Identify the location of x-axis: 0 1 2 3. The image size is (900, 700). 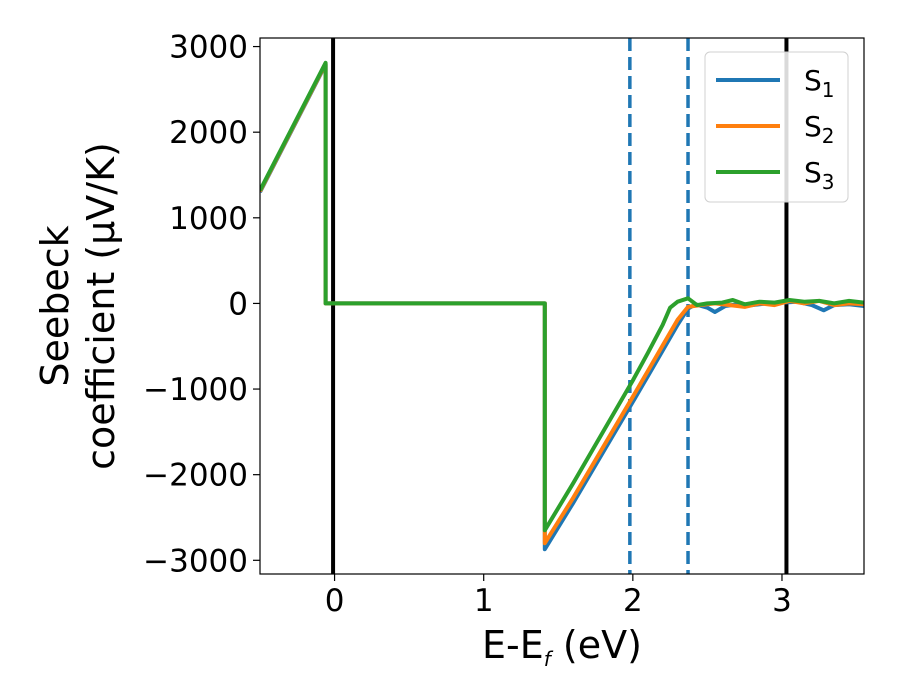
(558, 596).